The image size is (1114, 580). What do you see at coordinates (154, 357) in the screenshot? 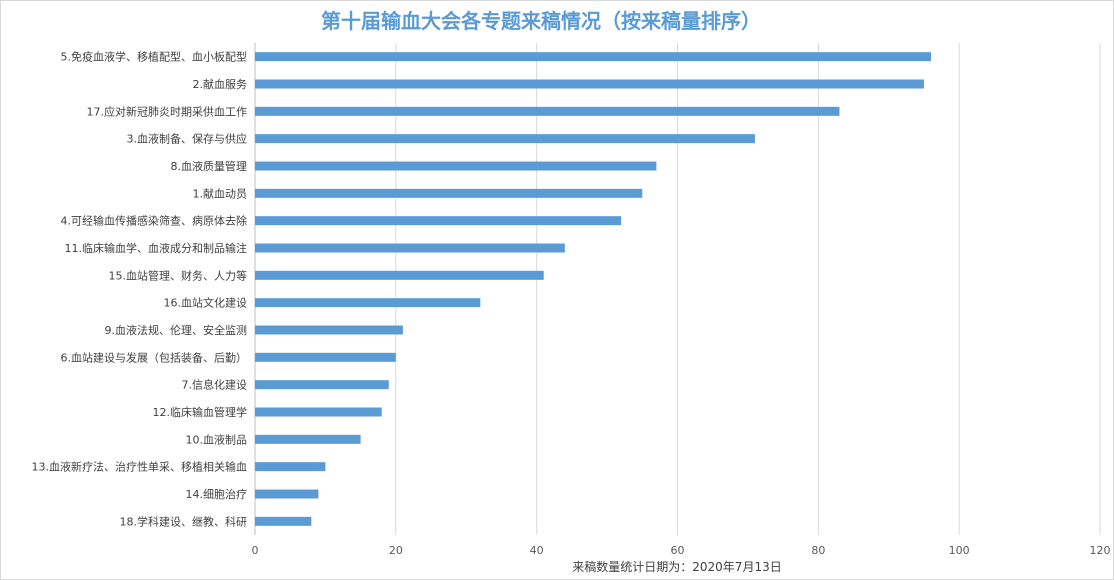
I see `category-label: 6.血站建设与发展（包括装备、后勤）` at bounding box center [154, 357].